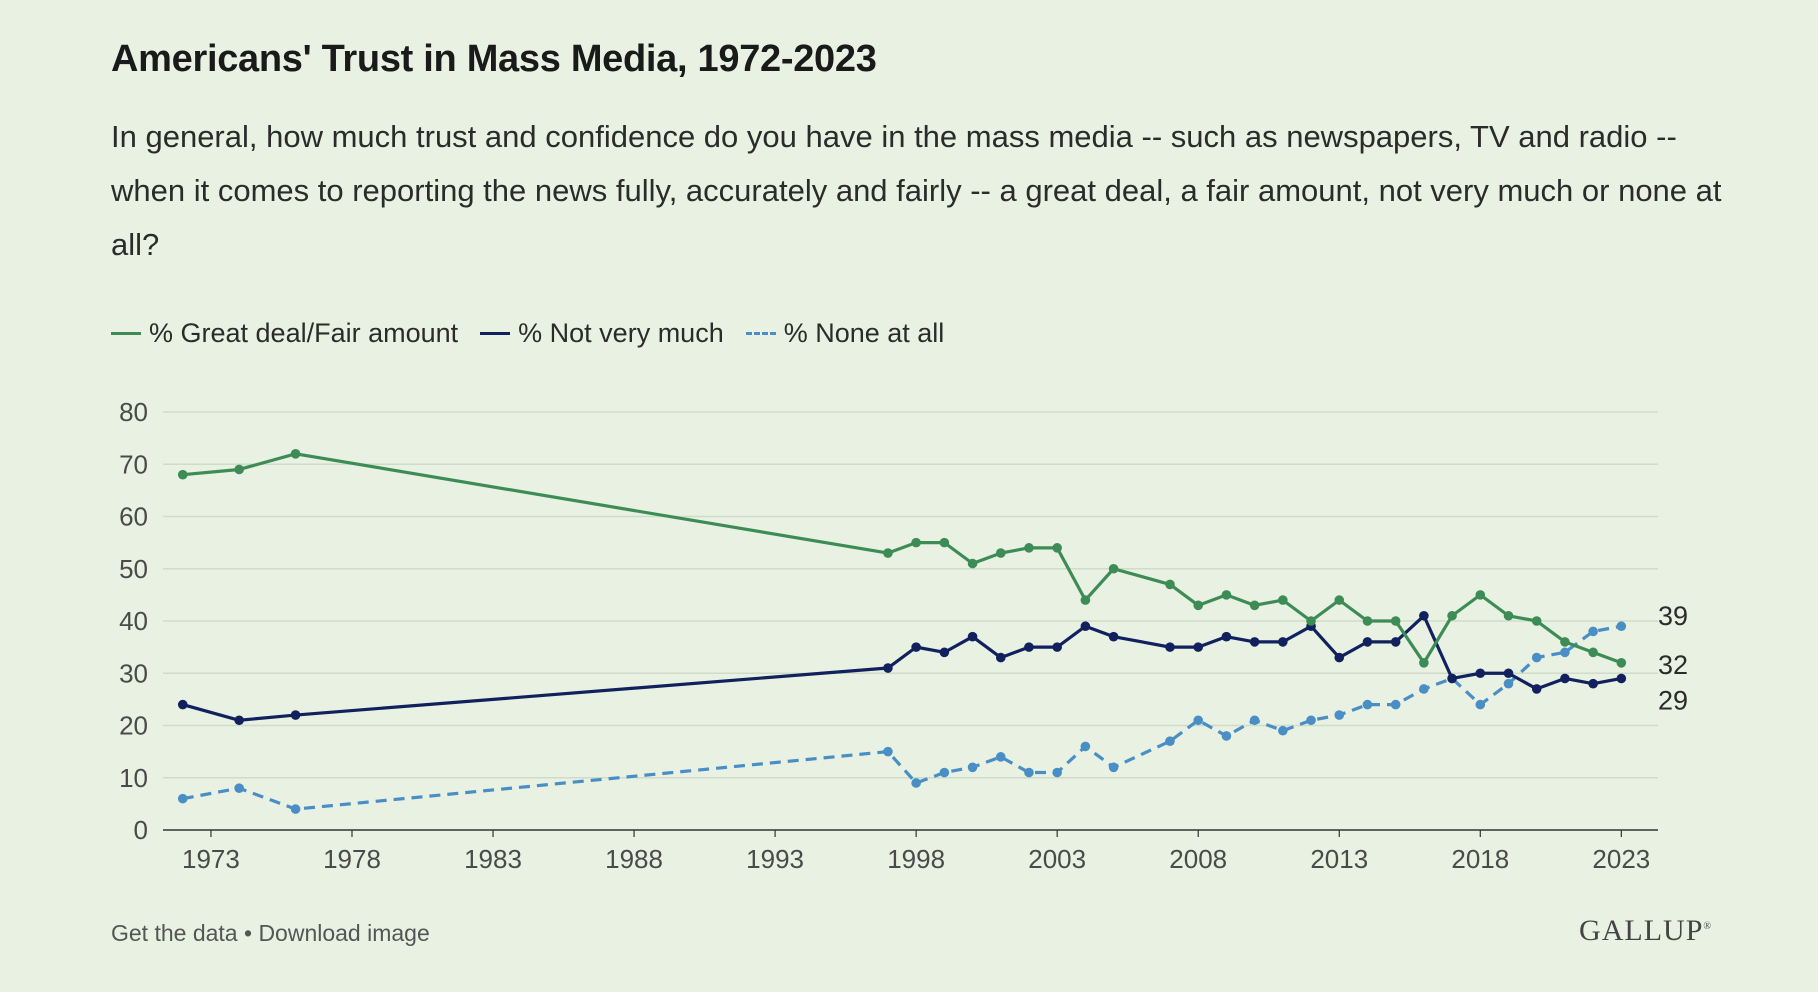  Describe the element at coordinates (1254, 720) in the screenshot. I see `data-point-none-at-all-2010` at that location.